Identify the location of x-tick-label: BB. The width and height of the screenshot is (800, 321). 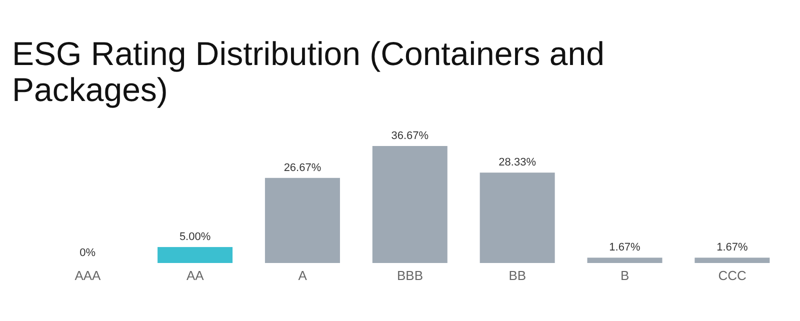
(517, 276).